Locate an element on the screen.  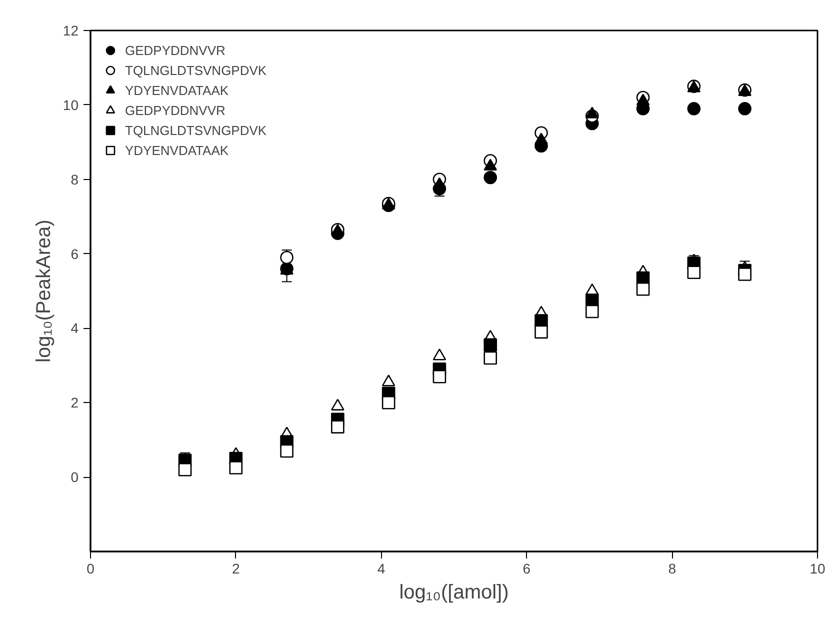
y-tick-label: 10 is located at coordinates (70, 104).